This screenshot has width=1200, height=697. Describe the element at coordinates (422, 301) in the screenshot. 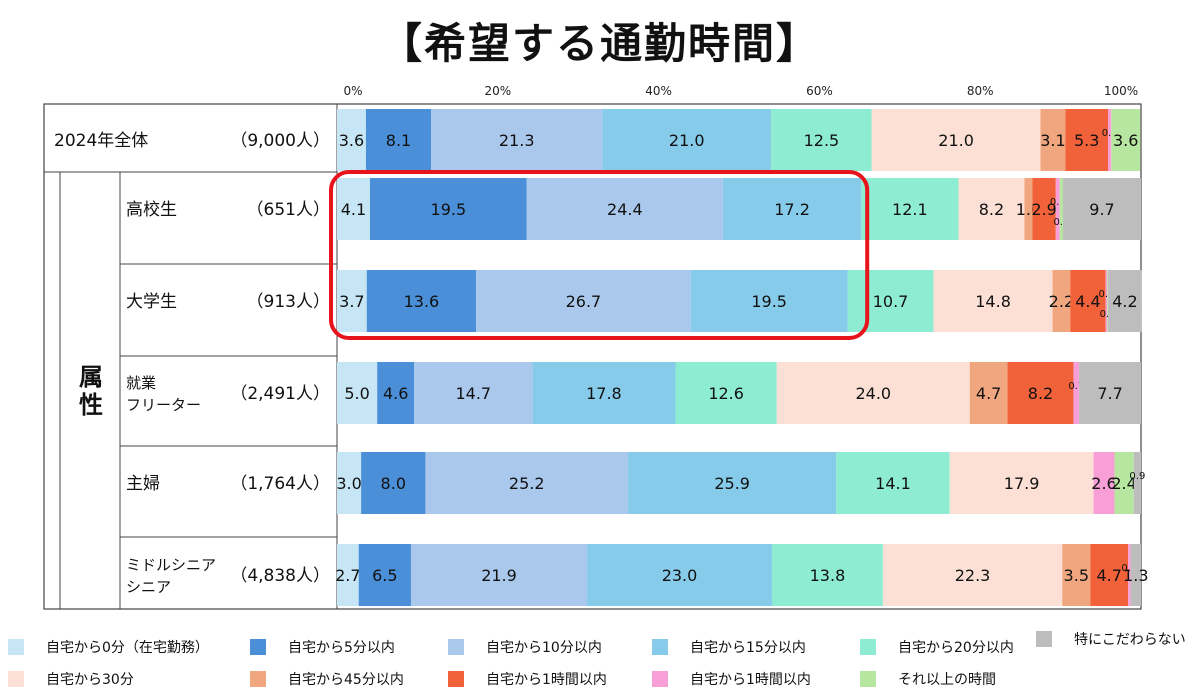

I see `data-label: 13.6` at that location.